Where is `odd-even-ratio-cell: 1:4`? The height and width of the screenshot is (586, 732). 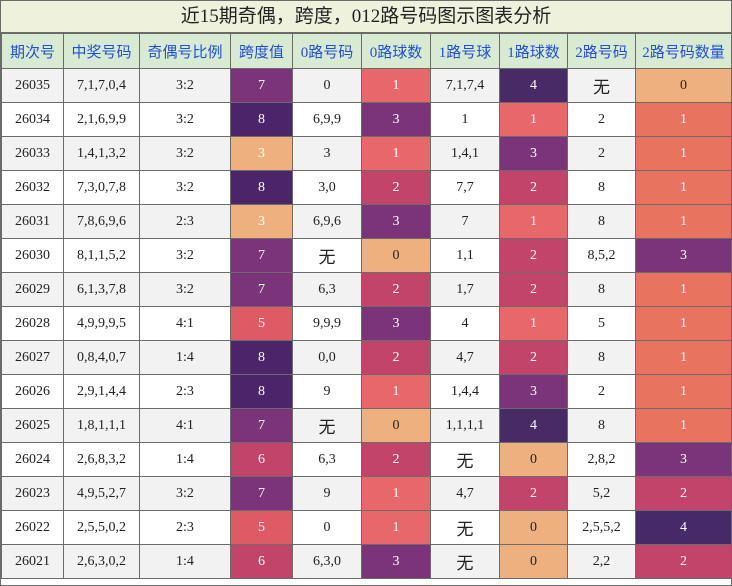 odd-even-ratio-cell: 1:4 is located at coordinates (185, 357).